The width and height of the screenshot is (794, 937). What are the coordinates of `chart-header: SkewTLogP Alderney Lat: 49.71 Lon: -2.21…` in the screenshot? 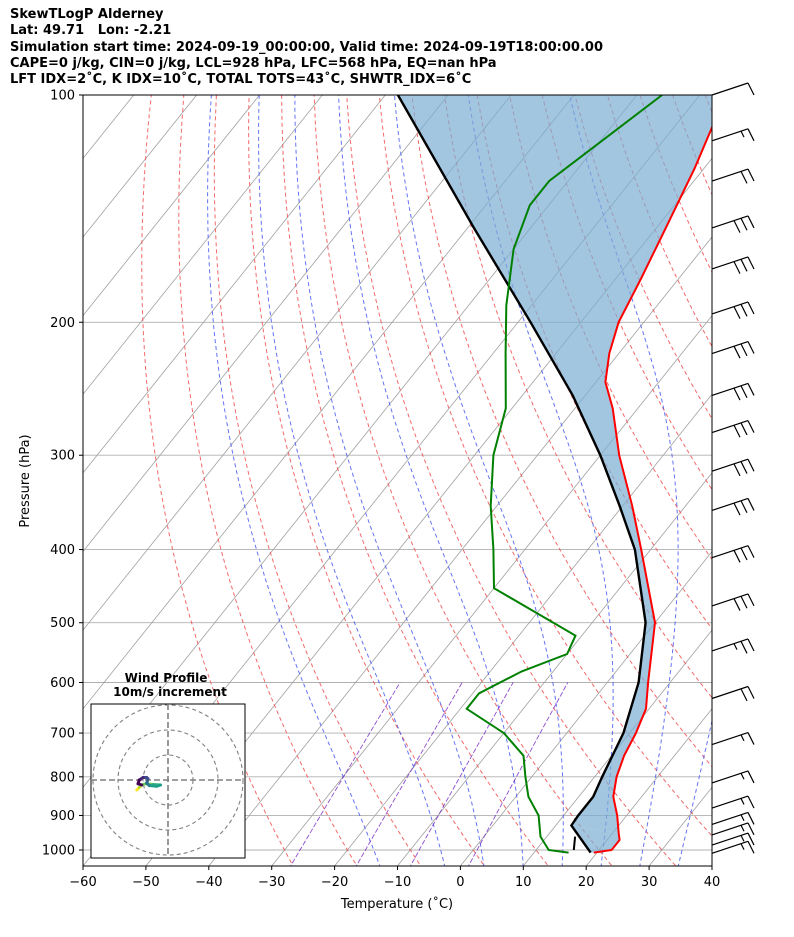 It's located at (306, 47).